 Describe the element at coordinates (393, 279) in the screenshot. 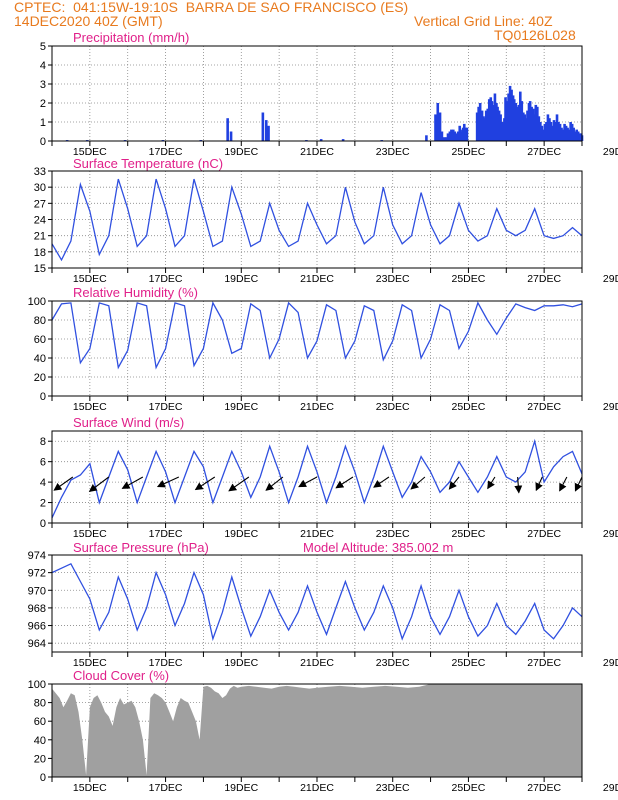

I see `temperature-xtick-label: 23DEC` at that location.